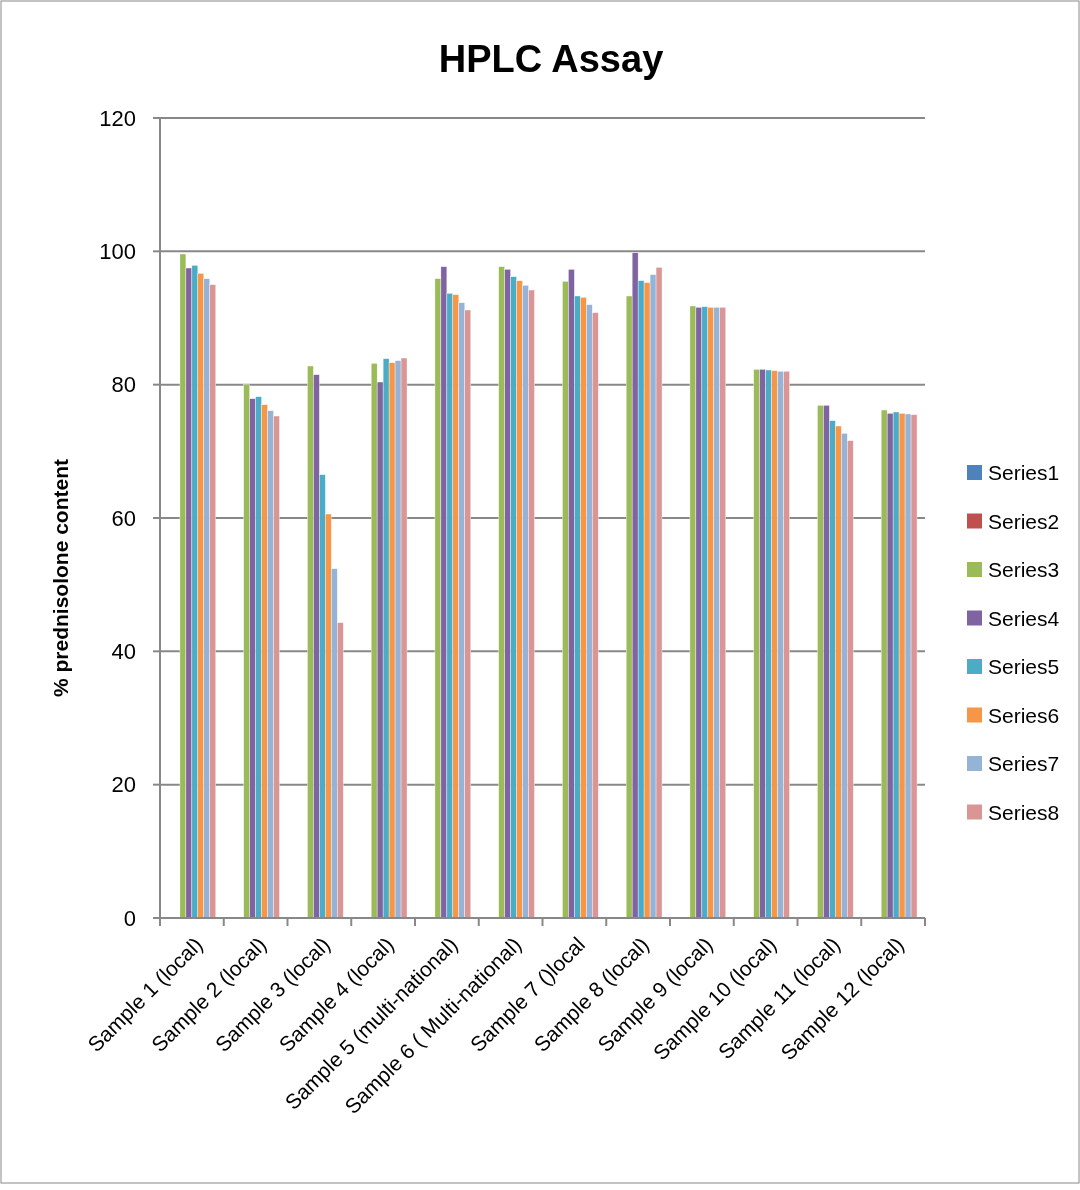 This screenshot has width=1080, height=1190. I want to click on legend-label: Series6, so click(1024, 715).